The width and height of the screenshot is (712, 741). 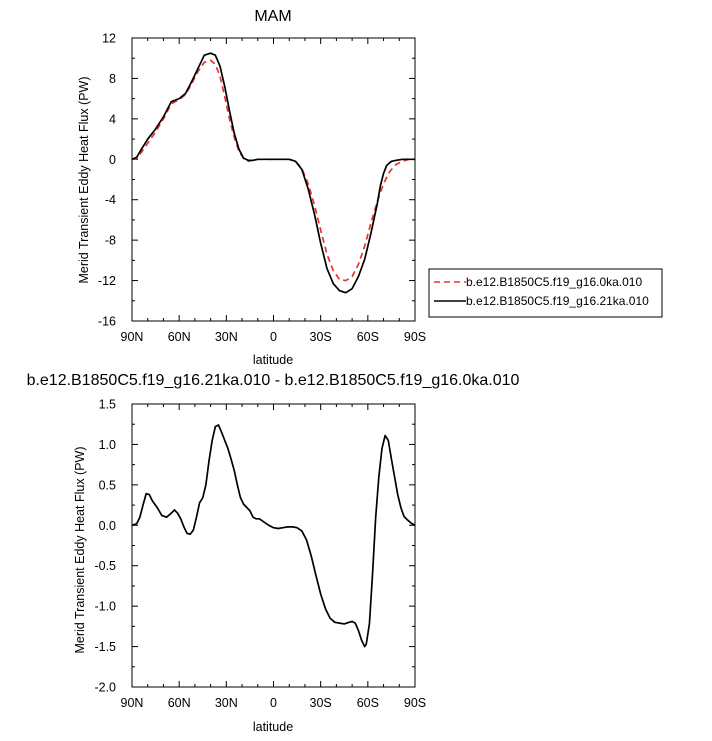 I want to click on legend-label-0ka: b.e12.B1850C5.f19_g16.0ka.010, so click(x=554, y=282).